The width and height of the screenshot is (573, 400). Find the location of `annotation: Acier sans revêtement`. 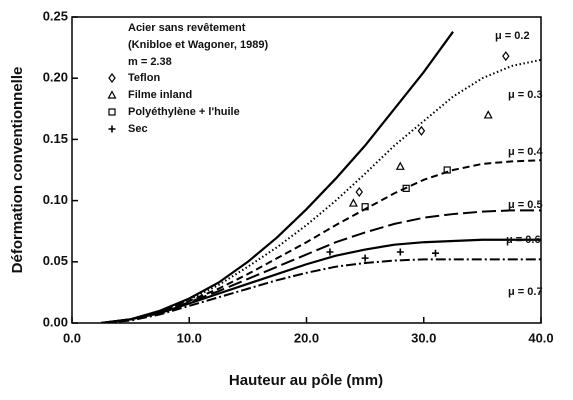

annotation: Acier sans revêtement is located at coordinates (187, 28).